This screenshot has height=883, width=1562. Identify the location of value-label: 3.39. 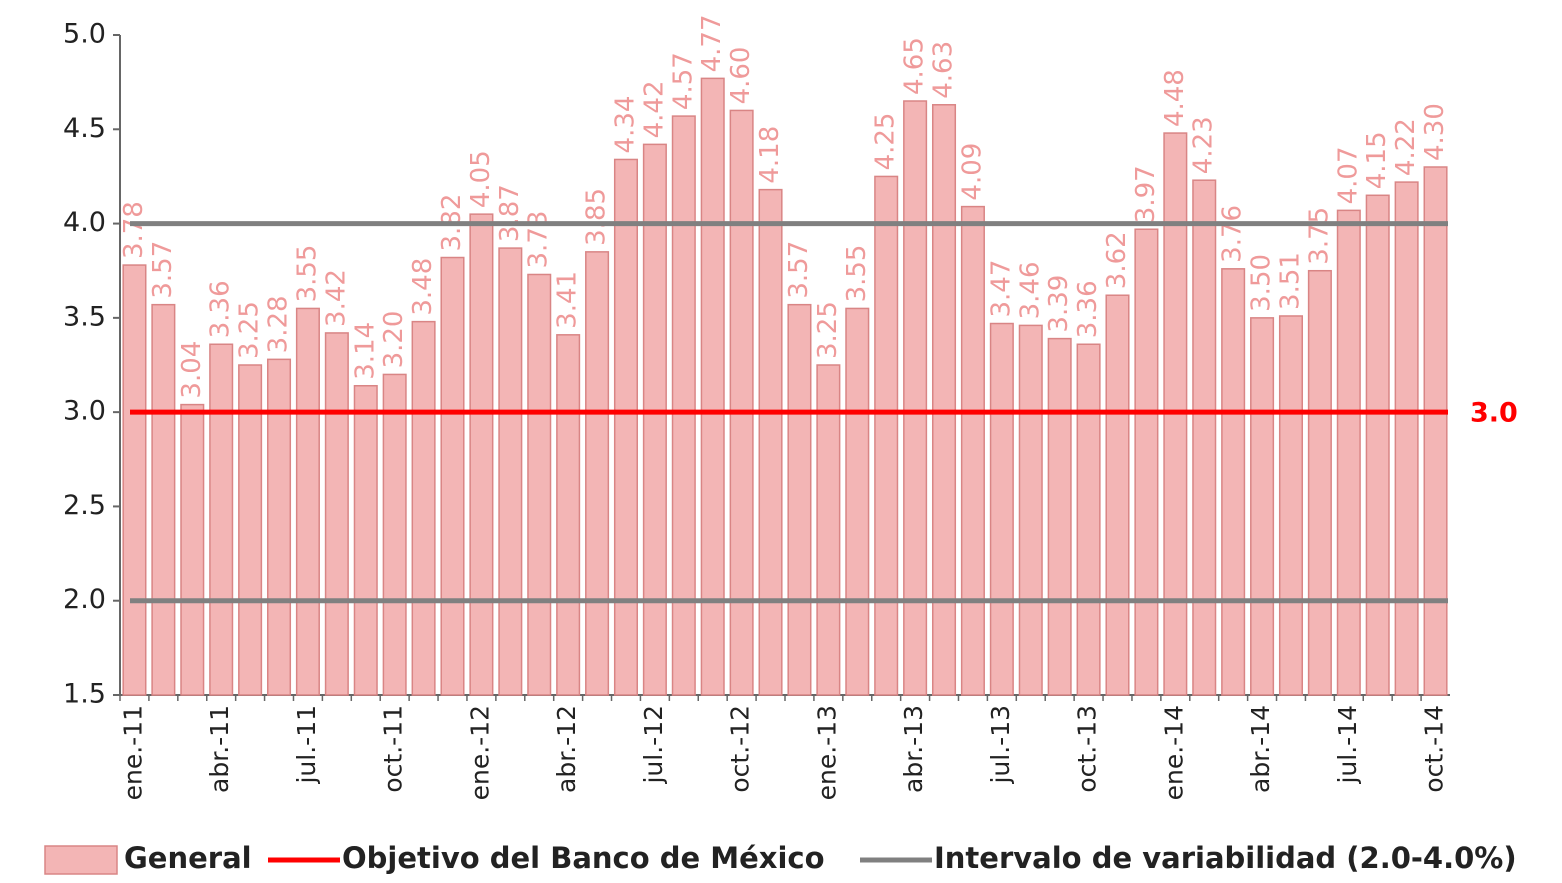
(1059, 304).